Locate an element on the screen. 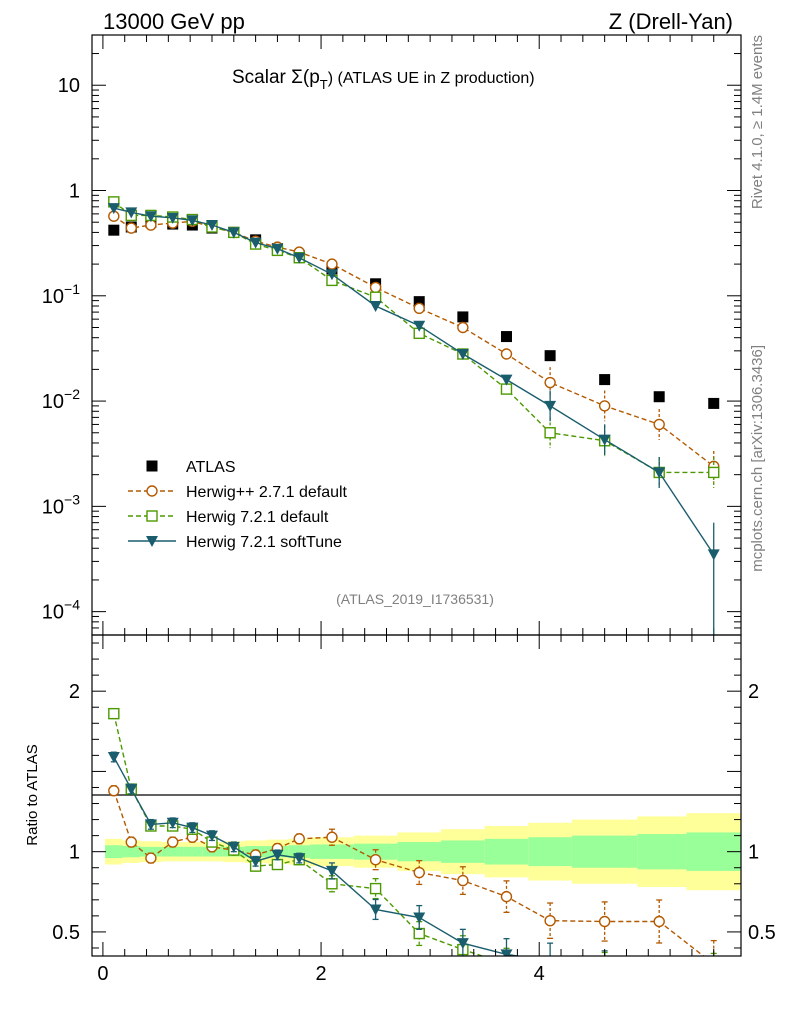  x-tick-label: 2 is located at coordinates (320, 974).